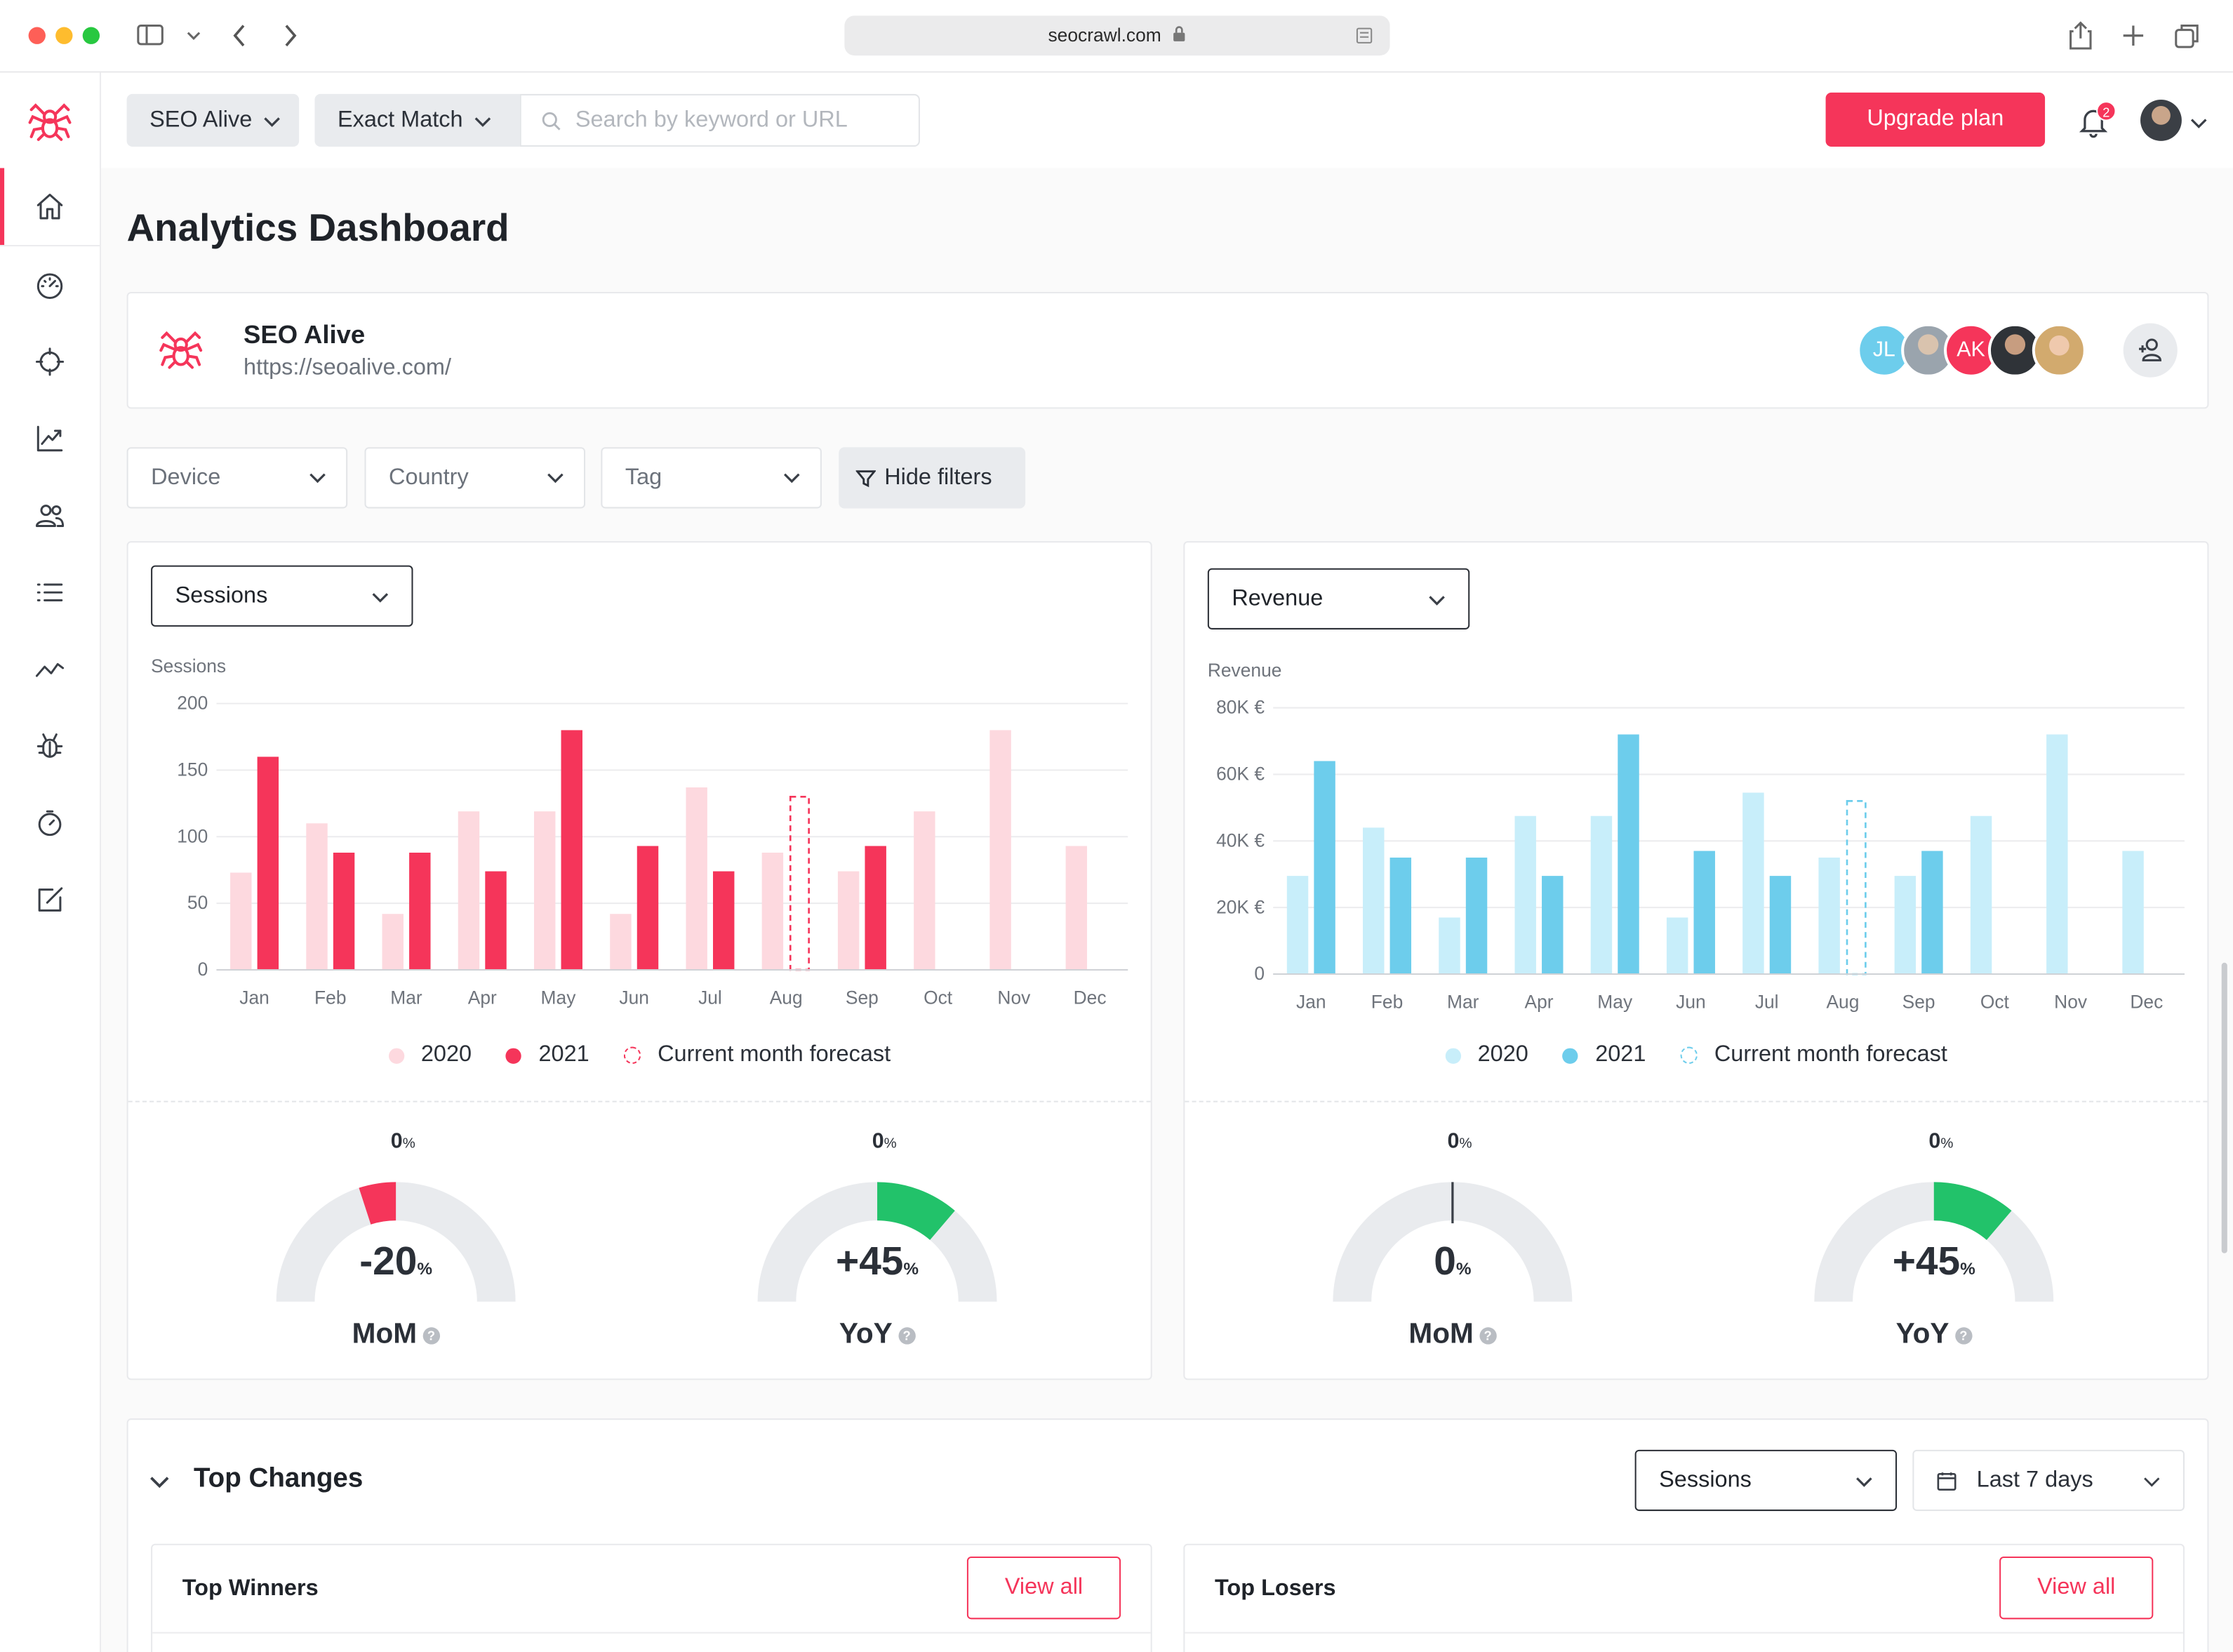 This screenshot has height=1652, width=2233. Describe the element at coordinates (1781, 925) in the screenshot. I see `revenue-bar-2021-jul` at that location.